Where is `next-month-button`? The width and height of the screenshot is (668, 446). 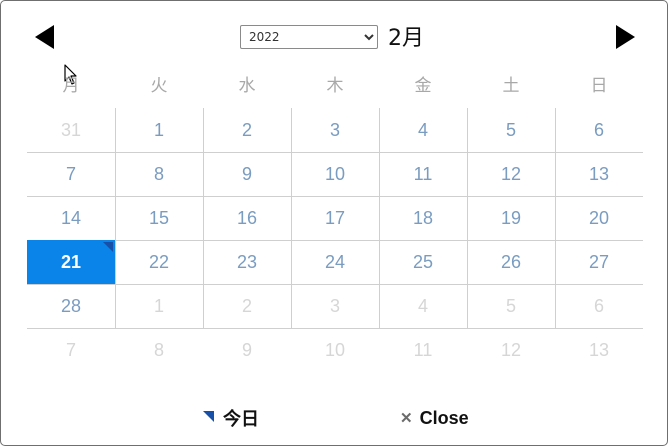 next-month-button is located at coordinates (625, 37).